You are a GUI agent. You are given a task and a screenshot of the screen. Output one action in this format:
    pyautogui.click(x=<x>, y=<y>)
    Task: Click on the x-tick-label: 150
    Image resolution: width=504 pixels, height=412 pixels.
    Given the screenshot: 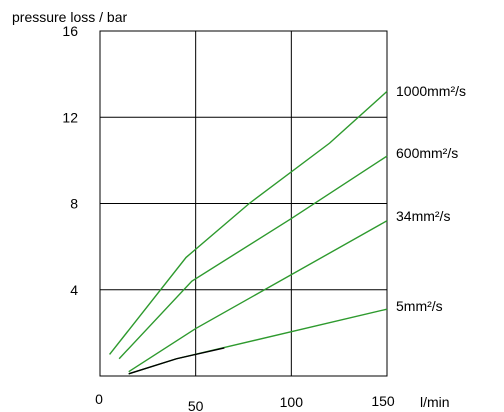 What is the action you would take?
    pyautogui.click(x=383, y=401)
    